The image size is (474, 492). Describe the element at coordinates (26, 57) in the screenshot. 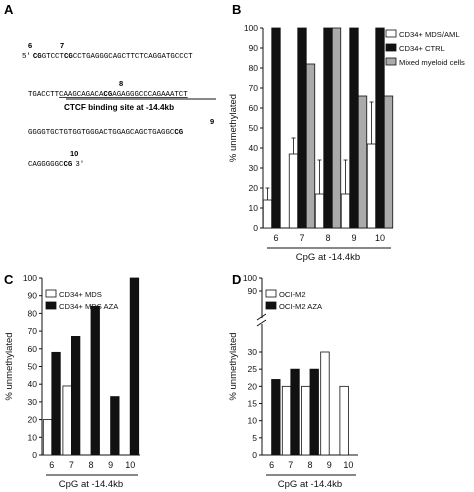

I see `seq1-prime: 5'` at that location.